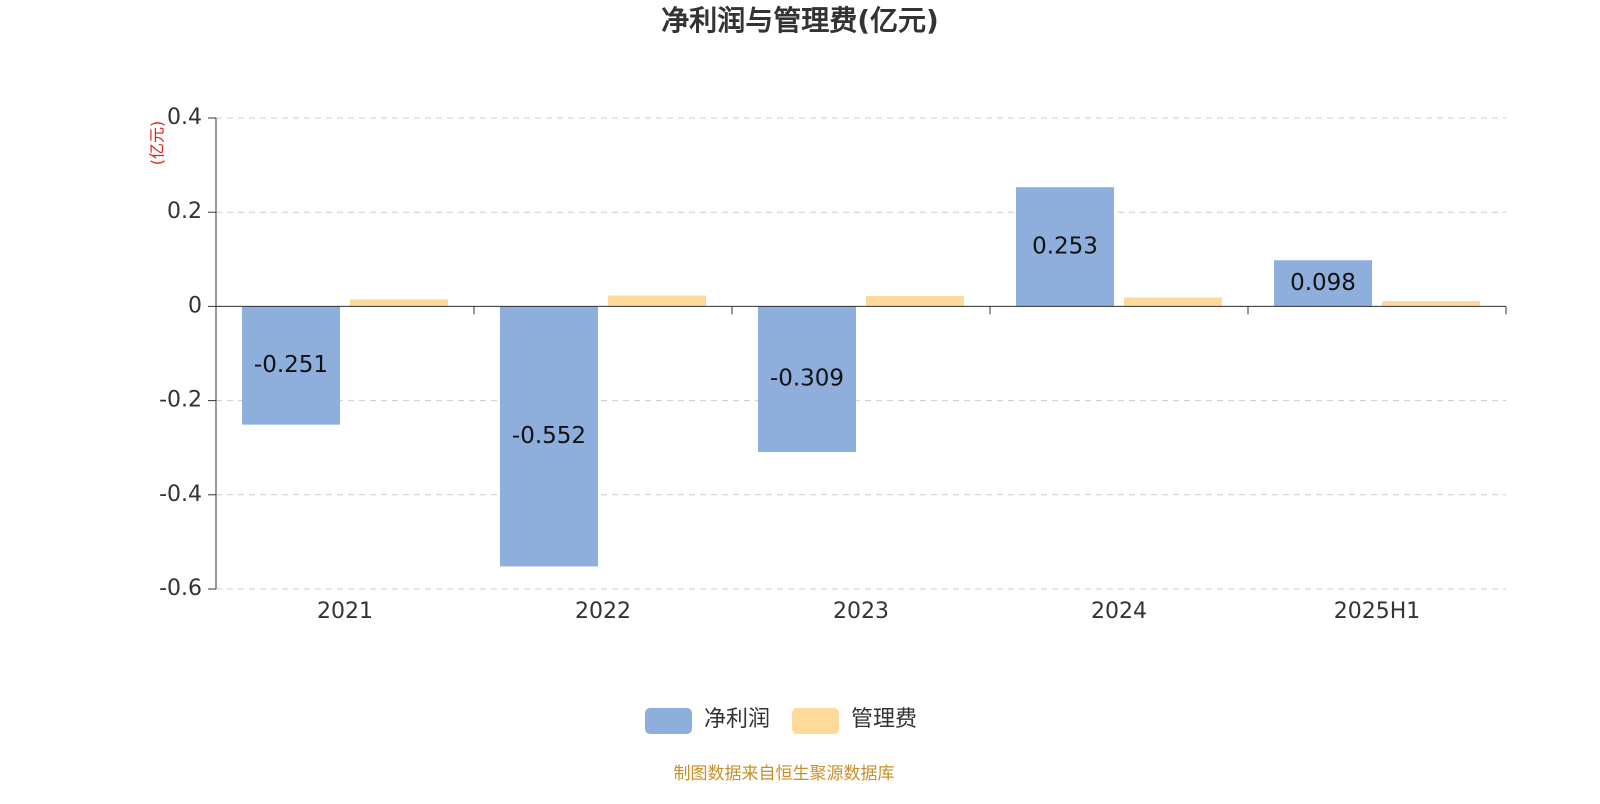 This screenshot has width=1600, height=804. I want to click on data-label: -0.552, so click(549, 436).